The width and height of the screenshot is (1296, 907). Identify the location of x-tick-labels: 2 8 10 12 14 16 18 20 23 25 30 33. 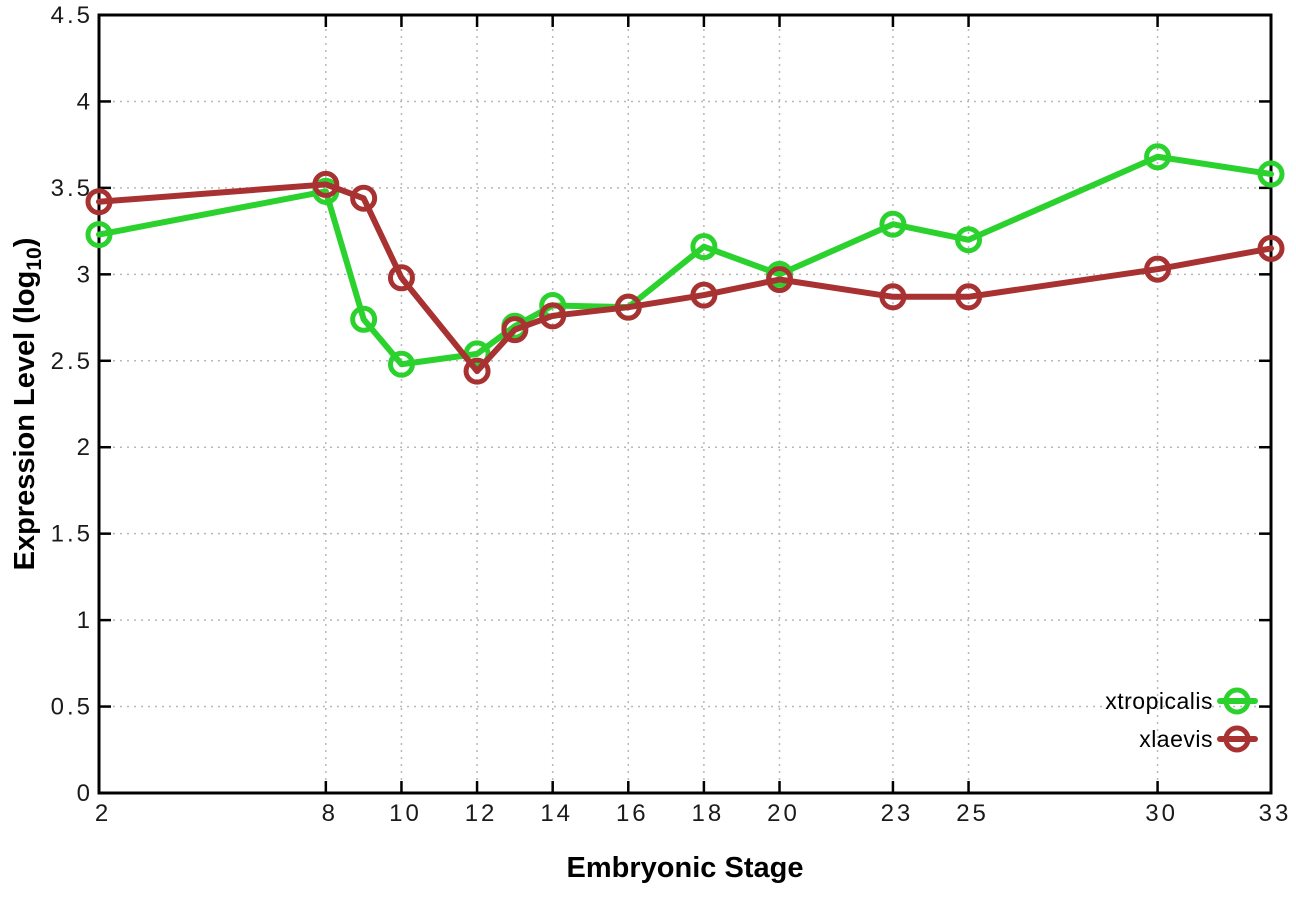
(693, 813).